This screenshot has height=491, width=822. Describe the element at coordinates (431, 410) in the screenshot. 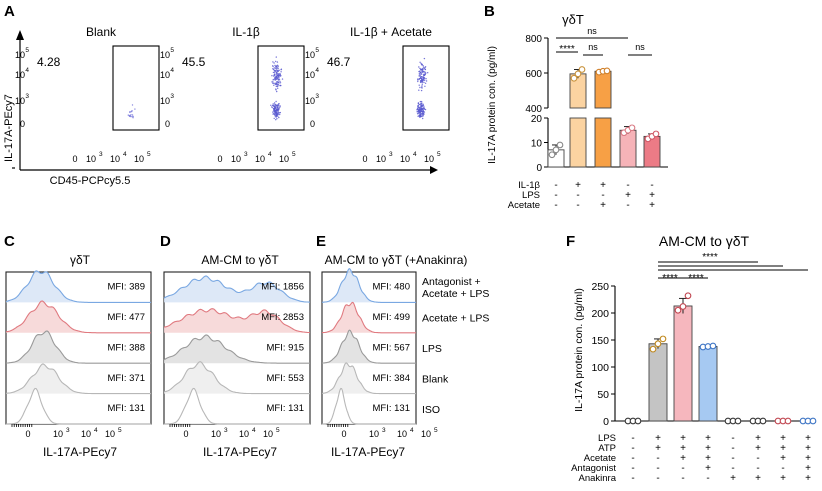

I see `row-label: ISO` at that location.